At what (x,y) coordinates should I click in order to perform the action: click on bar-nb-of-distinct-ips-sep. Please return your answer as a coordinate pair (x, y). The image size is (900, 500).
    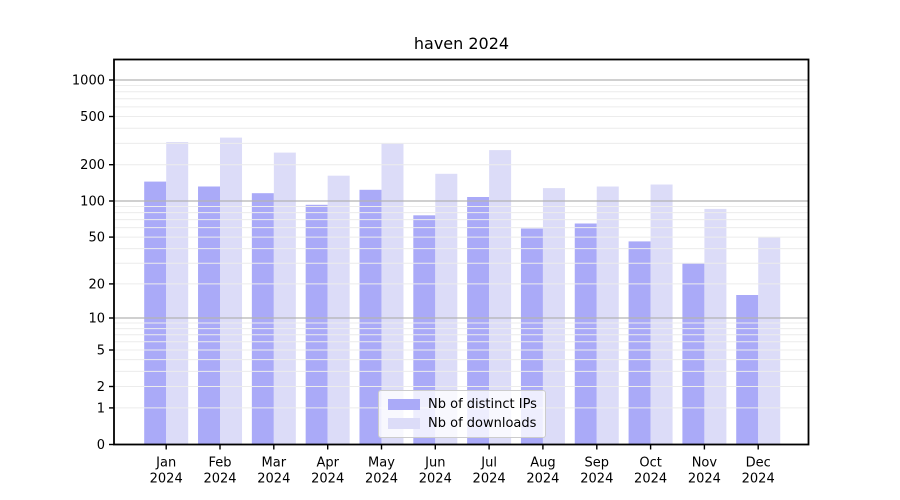
    Looking at the image, I should click on (585, 334).